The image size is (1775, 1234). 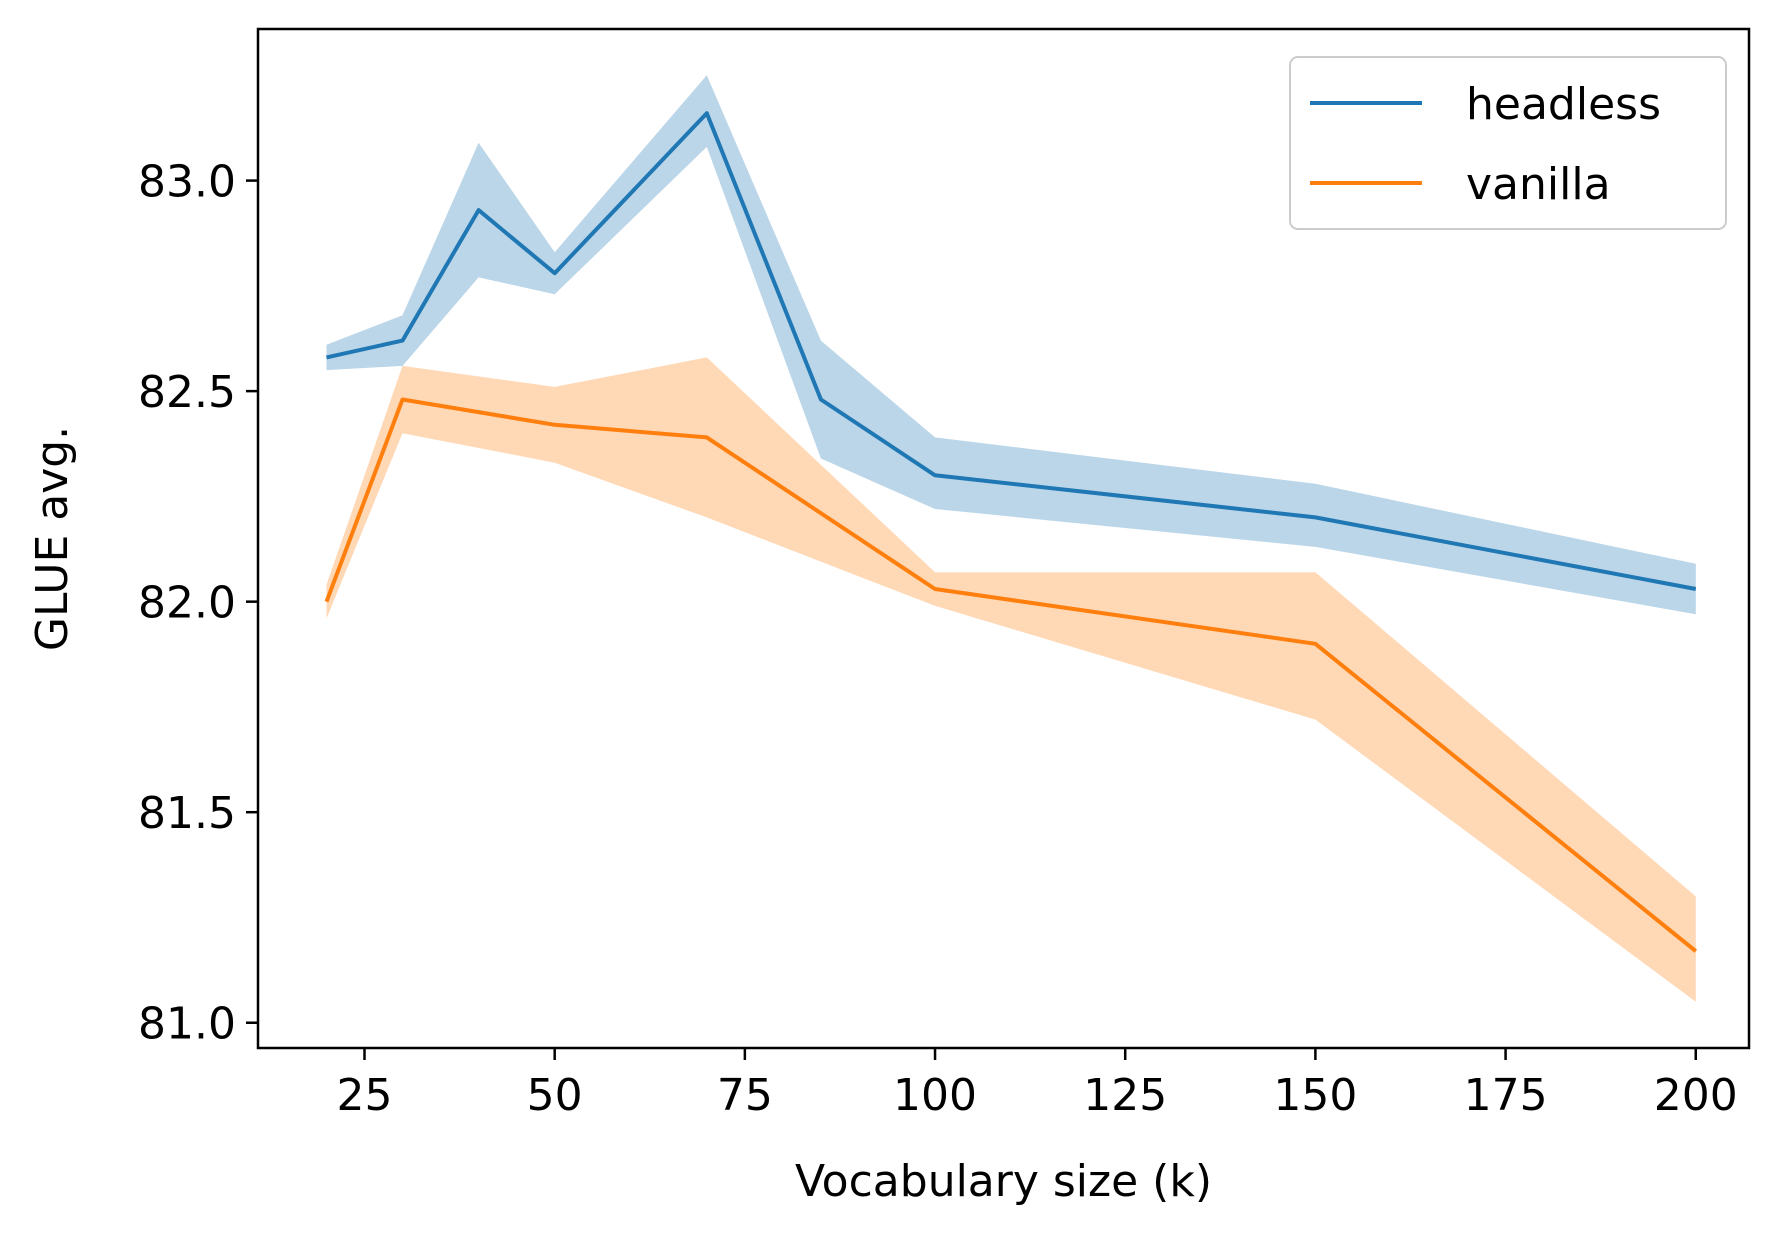 I want to click on x-axis-label: Vocabulary size (k), so click(x=1003, y=1181).